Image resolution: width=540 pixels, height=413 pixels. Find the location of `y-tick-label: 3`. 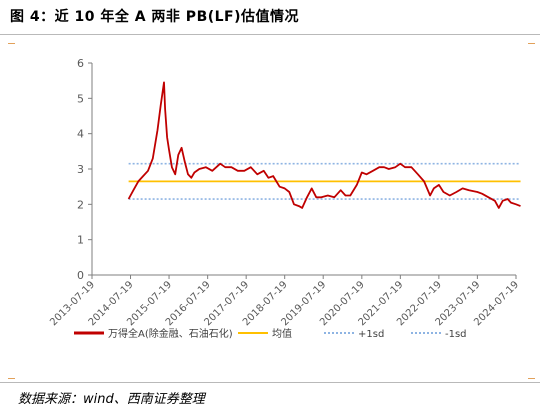

y-tick-label: 3 is located at coordinates (80, 169).